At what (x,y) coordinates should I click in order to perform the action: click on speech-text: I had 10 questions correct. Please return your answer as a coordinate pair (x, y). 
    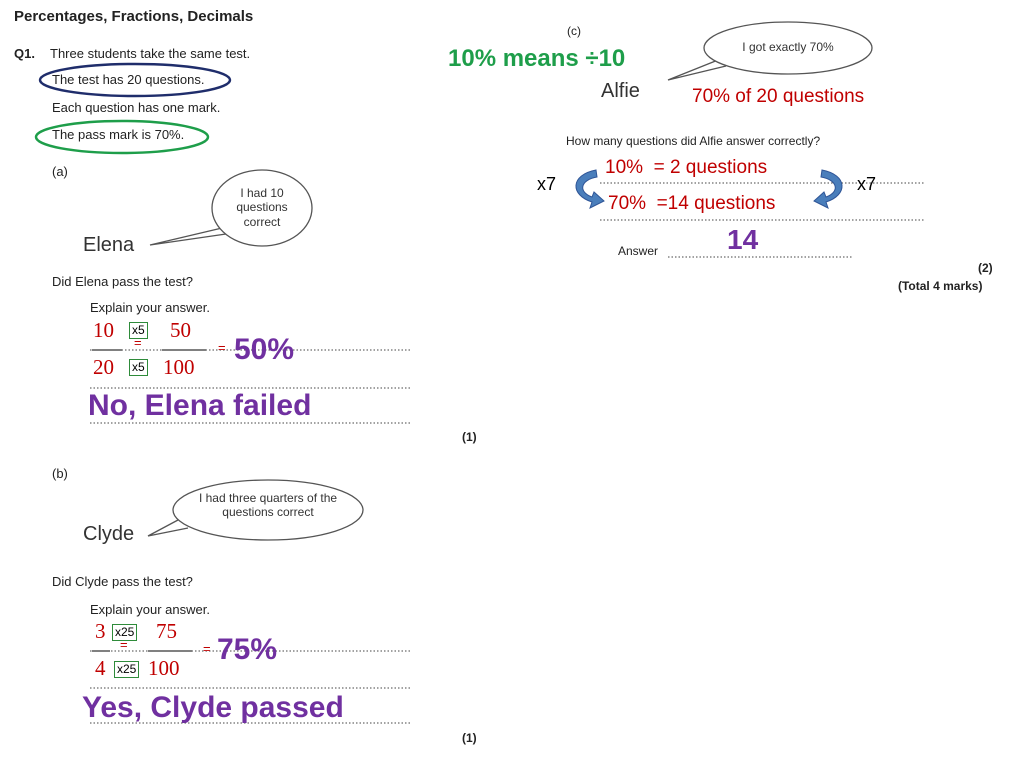
    Looking at the image, I should click on (262, 207).